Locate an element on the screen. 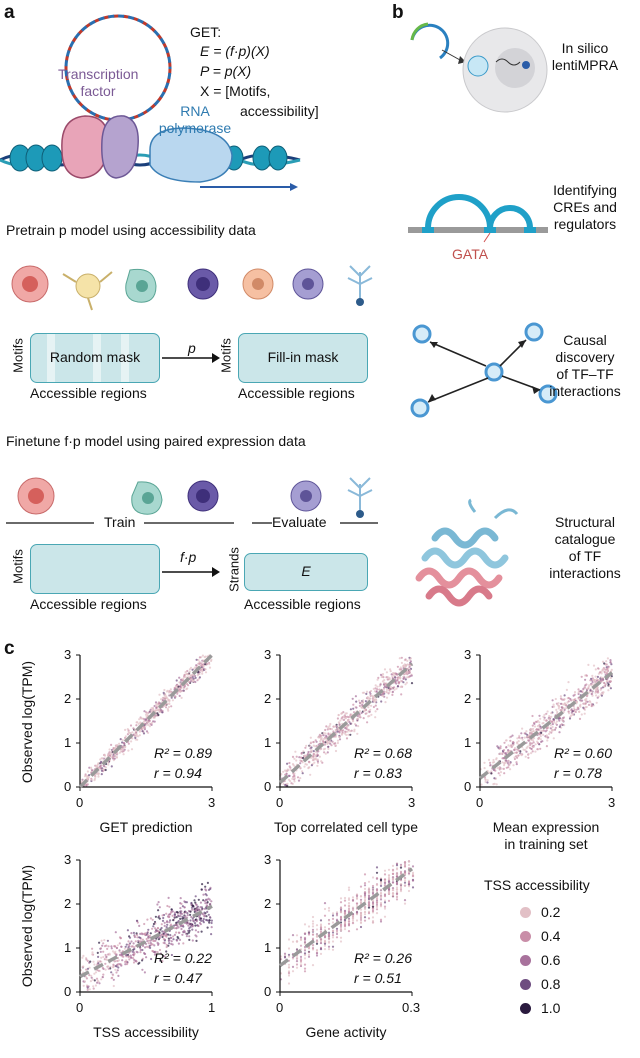  lentimpra-illustration is located at coordinates (479, 67).